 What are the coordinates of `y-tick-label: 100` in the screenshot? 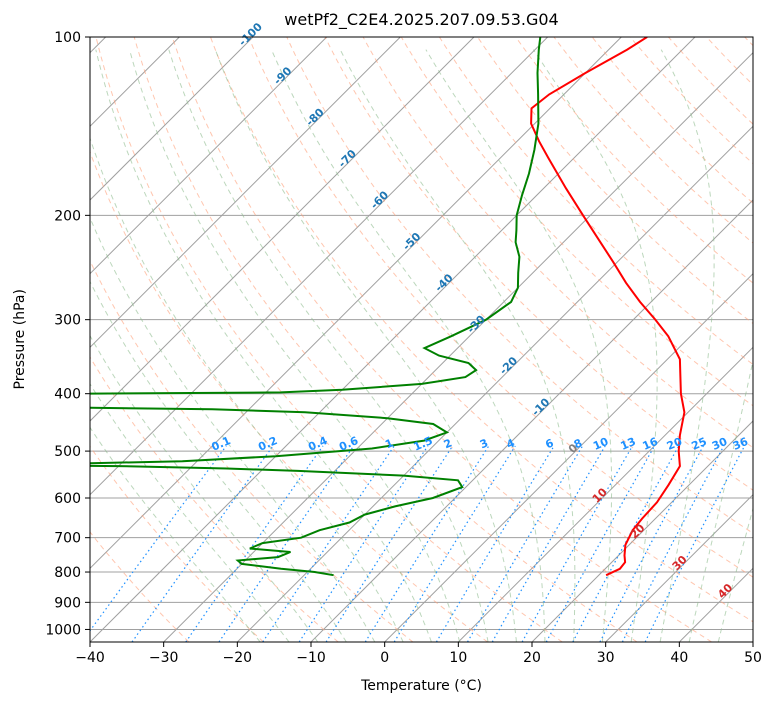 It's located at (67, 38).